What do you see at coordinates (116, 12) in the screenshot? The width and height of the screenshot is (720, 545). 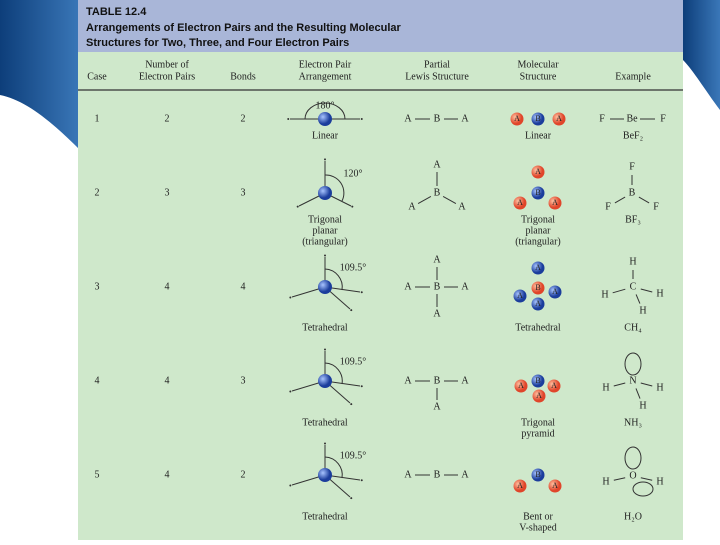 I see `table-title: TABLE 12.4` at bounding box center [116, 12].